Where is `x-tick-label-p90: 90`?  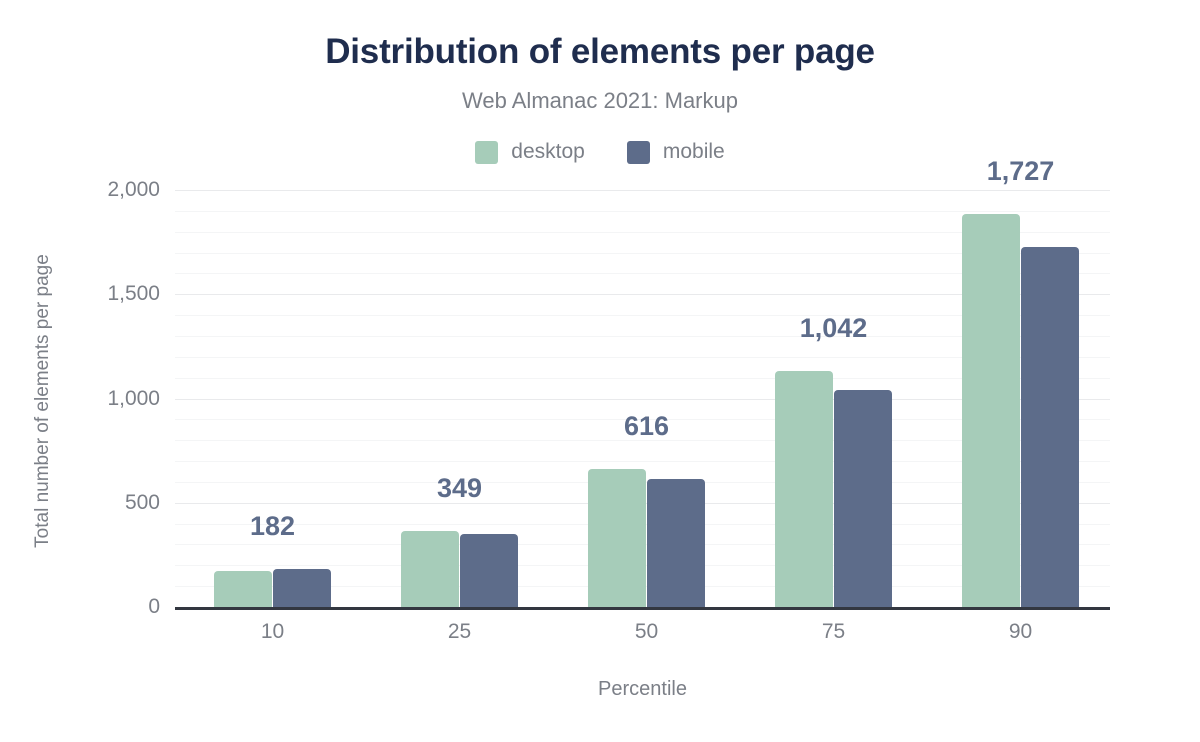
x-tick-label-p90: 90 is located at coordinates (1020, 631).